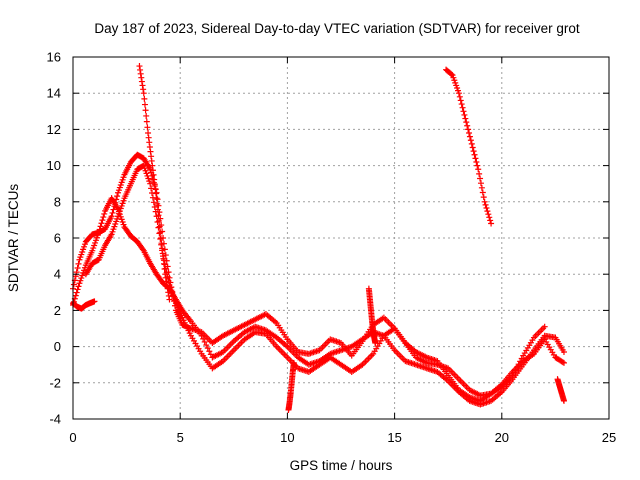  What do you see at coordinates (72, 437) in the screenshot?
I see `x-tick-label: 0` at bounding box center [72, 437].